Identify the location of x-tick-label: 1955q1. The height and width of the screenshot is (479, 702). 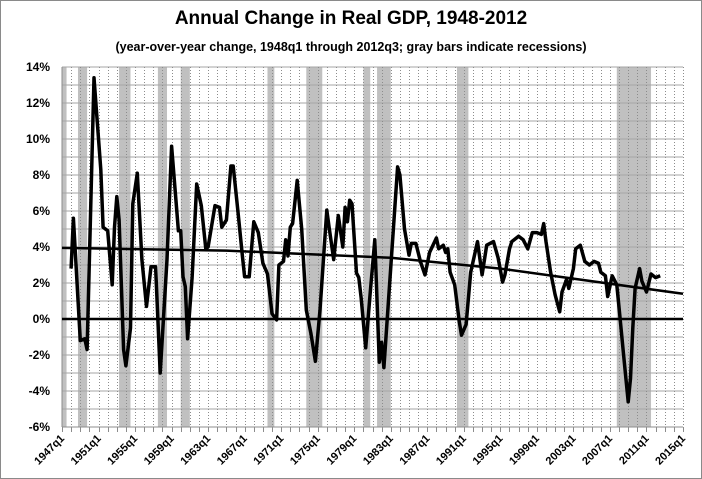
(122, 450).